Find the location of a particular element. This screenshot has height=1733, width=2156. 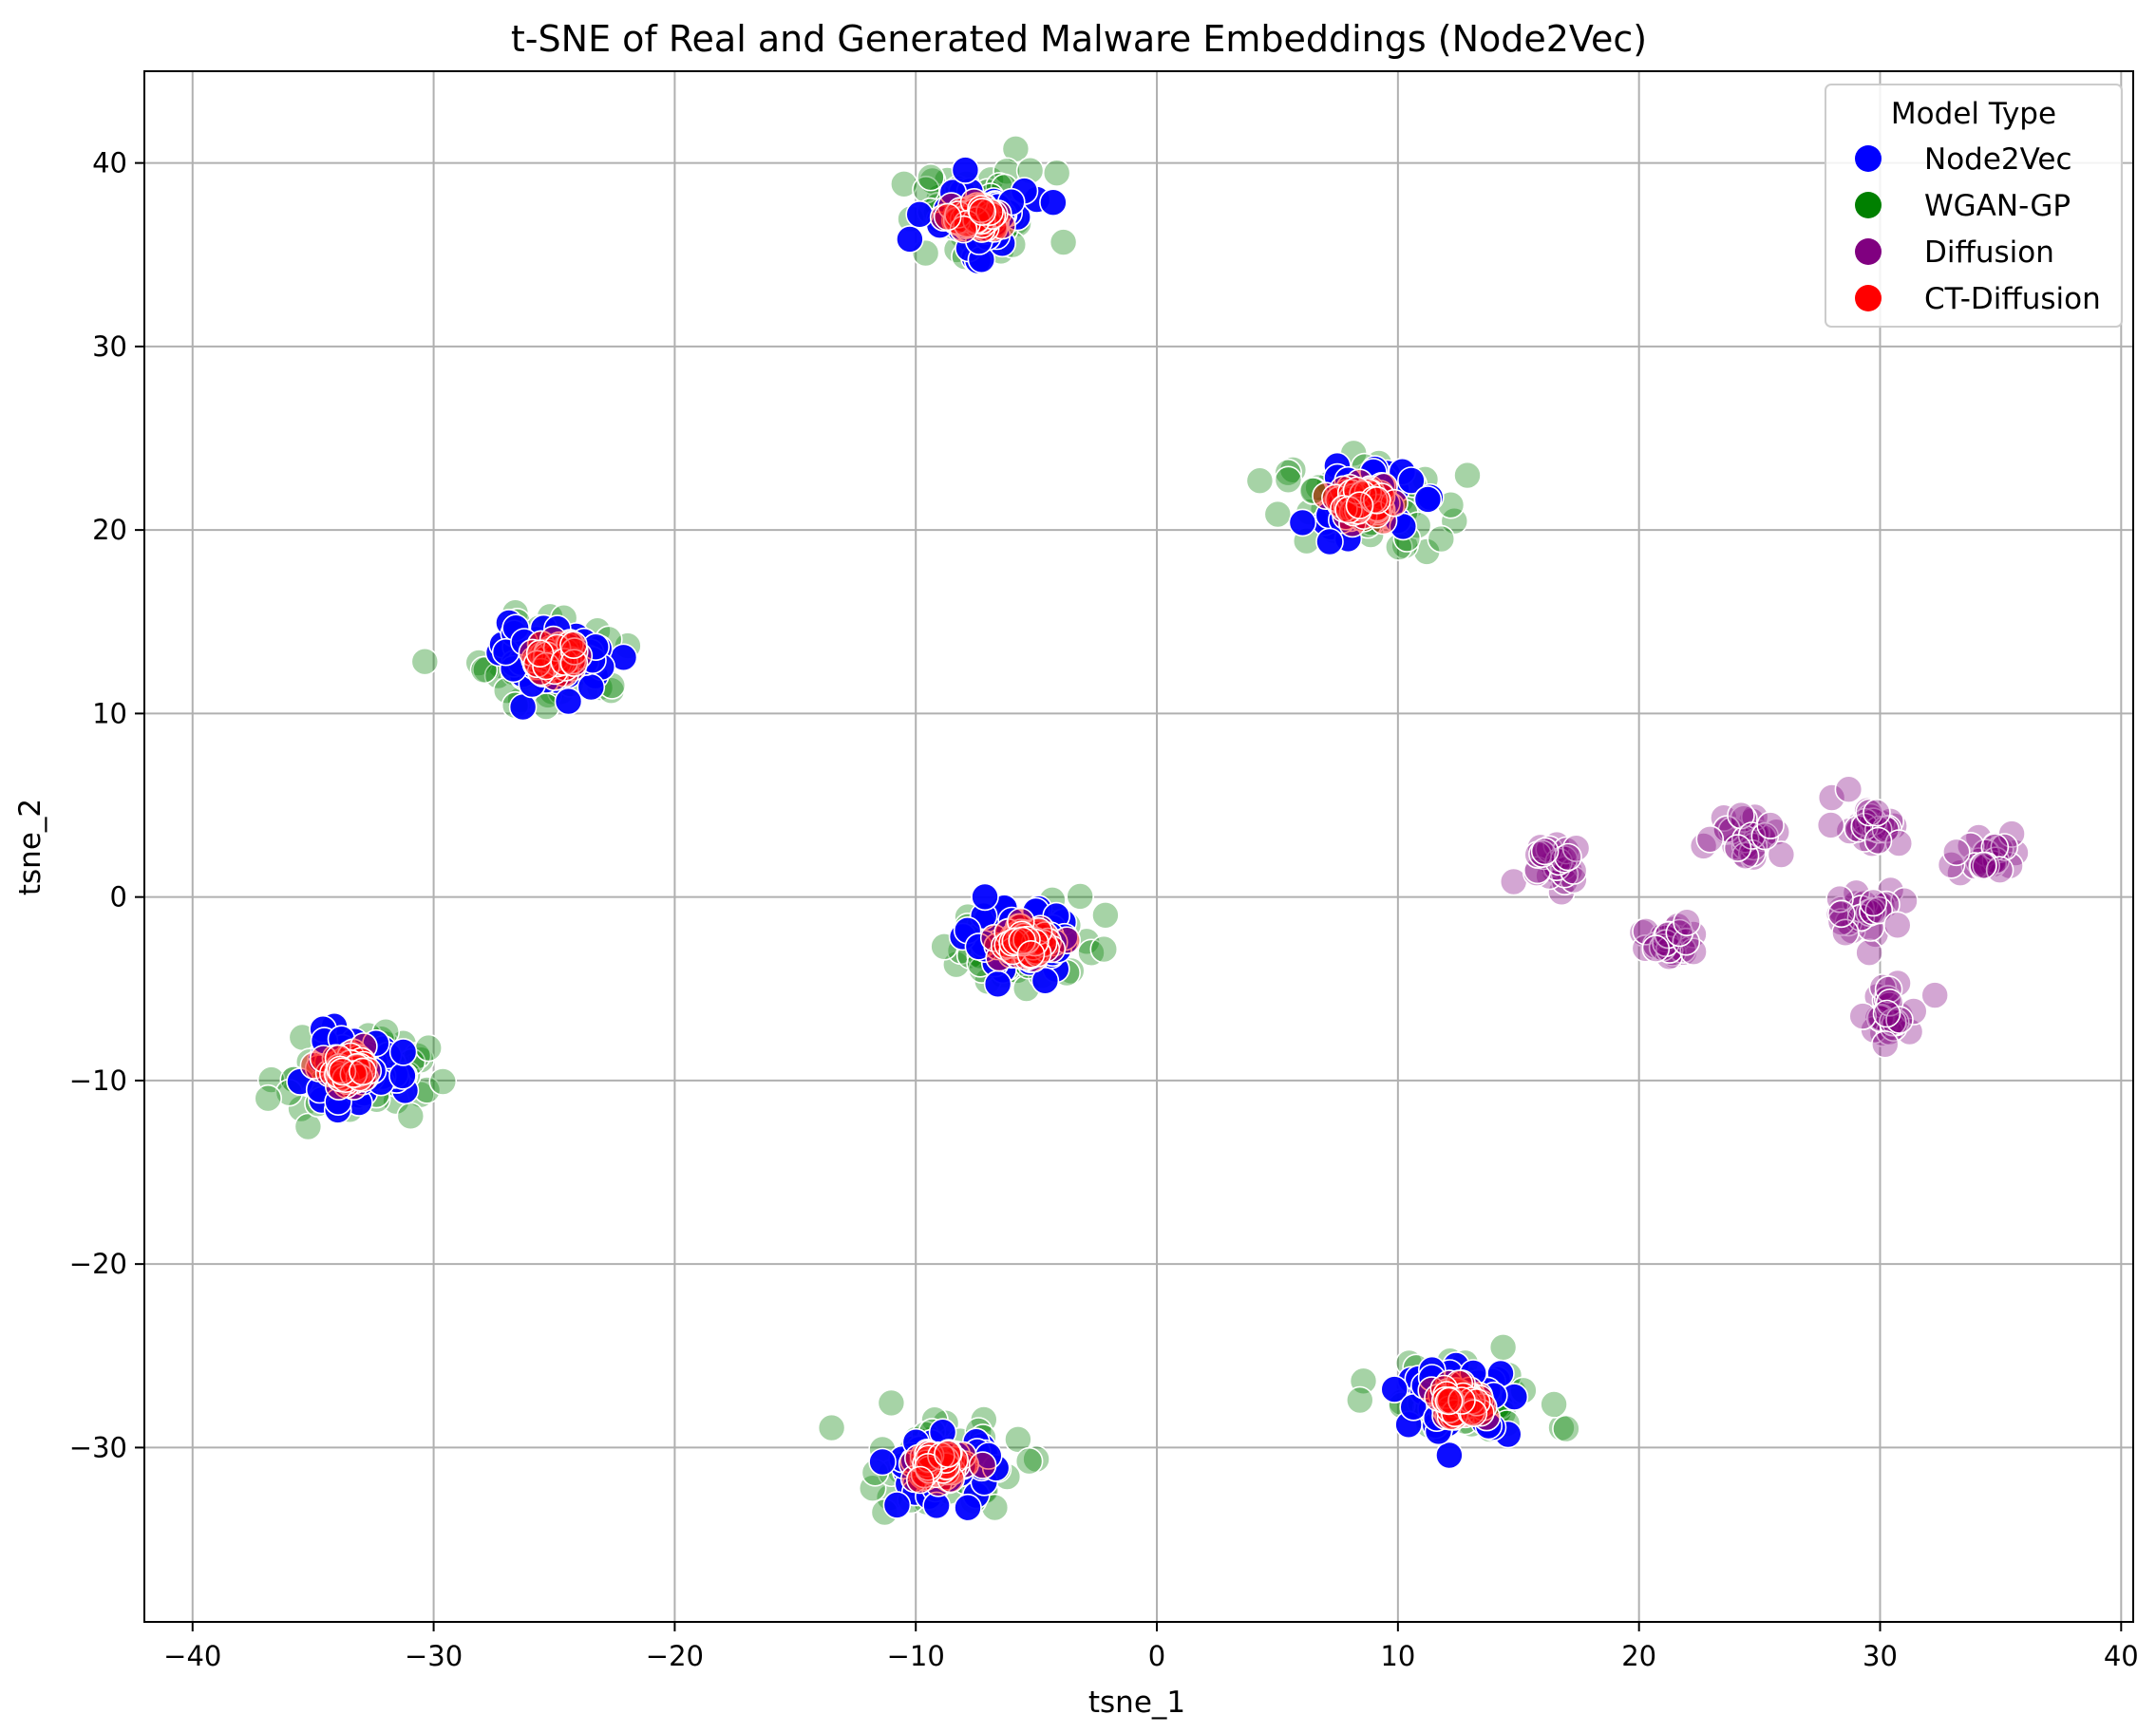

series-diffusion is located at coordinates (1765, 917).